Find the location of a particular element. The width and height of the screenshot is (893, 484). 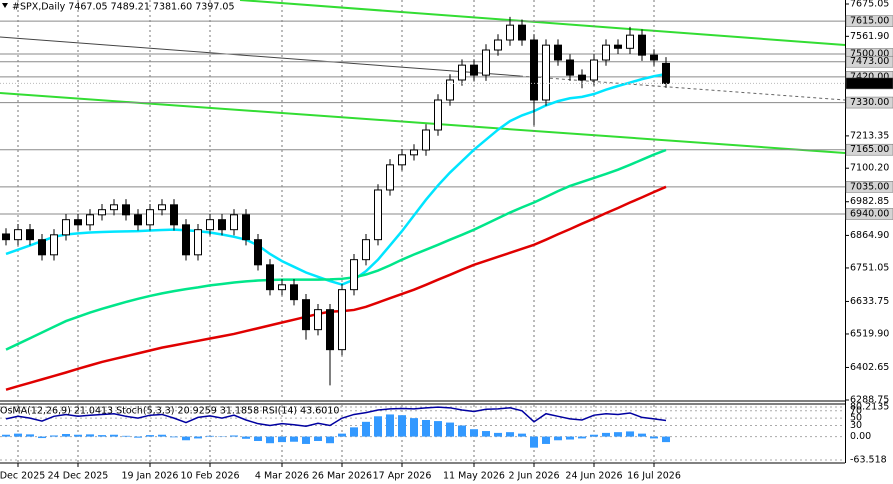

x-tick-label: 19 Jan 2026 is located at coordinates (150, 476).